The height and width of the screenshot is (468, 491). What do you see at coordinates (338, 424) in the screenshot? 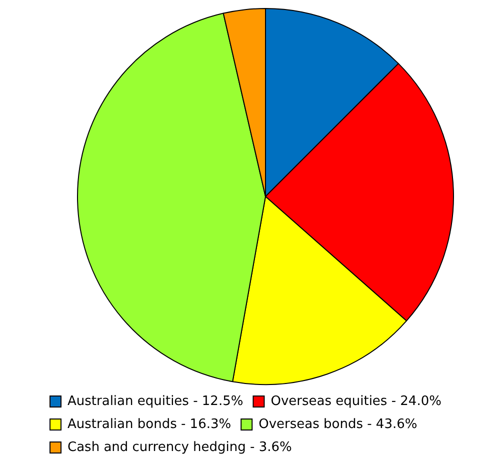
I see `legend-label: Overseas bonds - 43.6%` at bounding box center [338, 424].